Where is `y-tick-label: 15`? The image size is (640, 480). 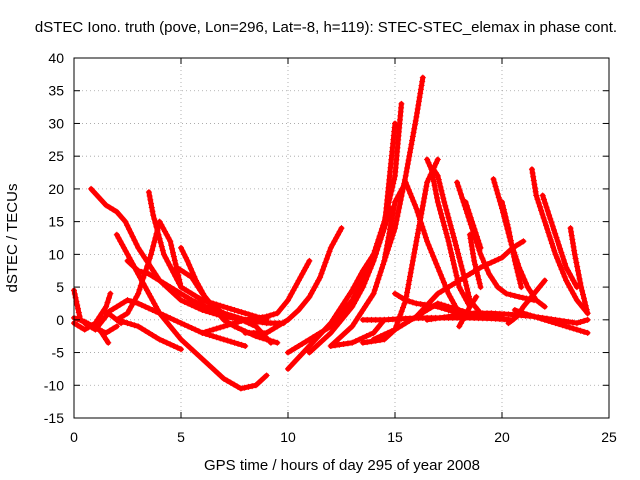
y-tick-label: 15 is located at coordinates (56, 222).